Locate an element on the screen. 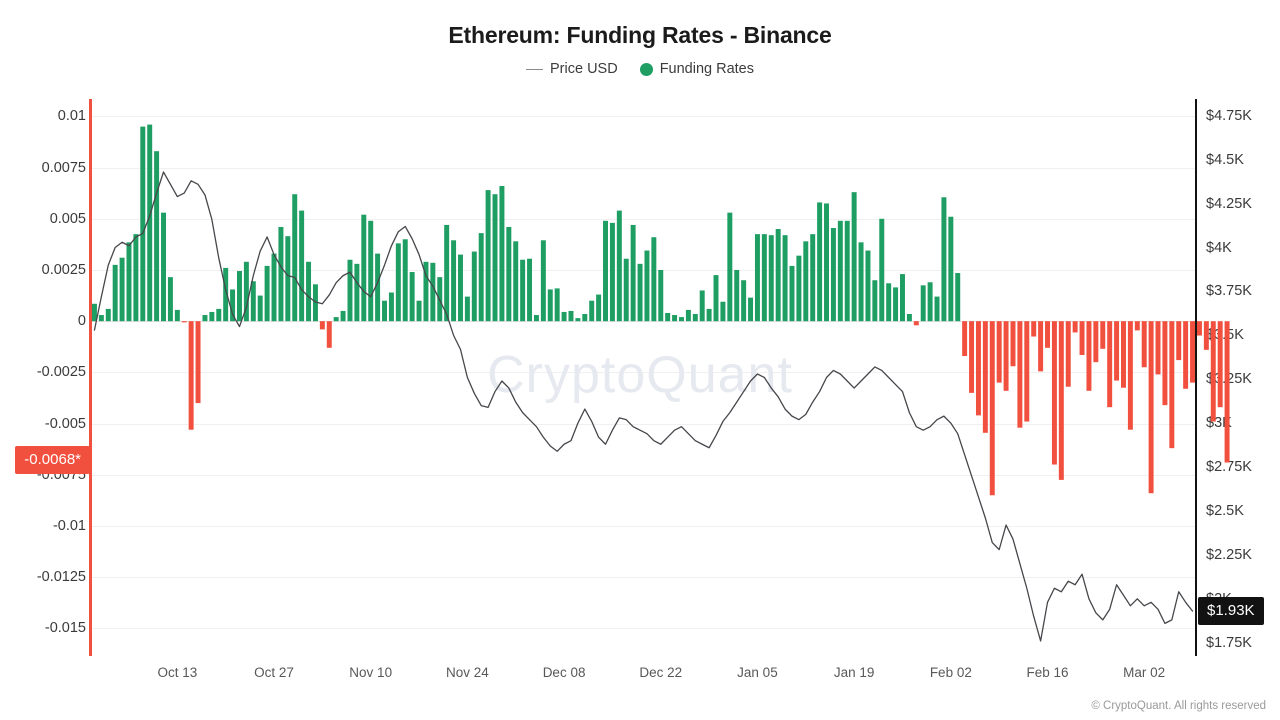 This screenshot has height=720, width=1280. x-axis-tick-label: Jan 19 is located at coordinates (854, 672).